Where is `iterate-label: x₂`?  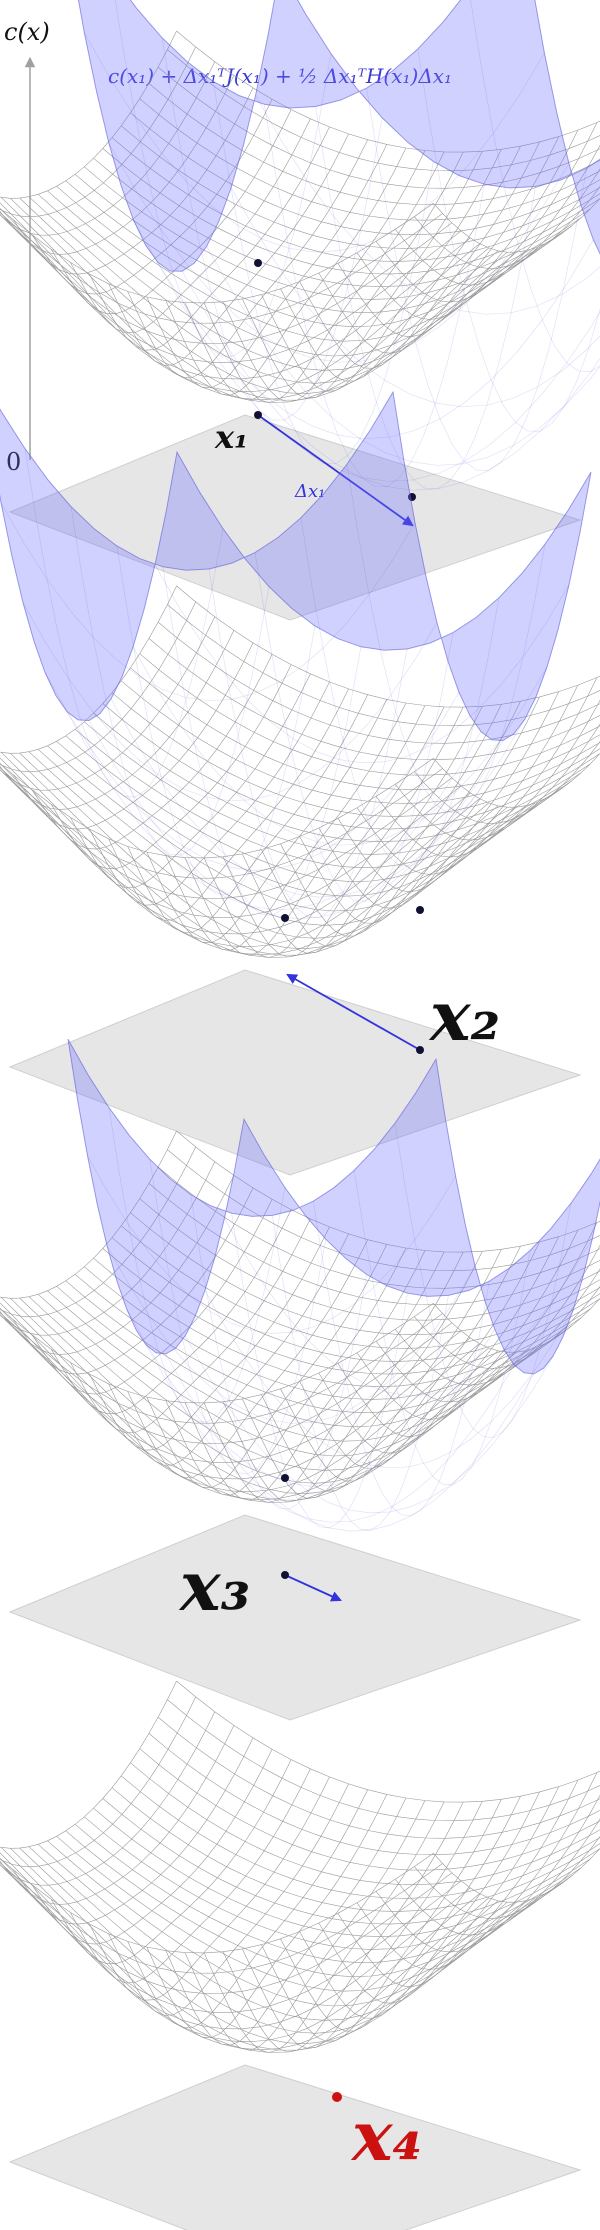
iterate-label: x₂ is located at coordinates (464, 1017).